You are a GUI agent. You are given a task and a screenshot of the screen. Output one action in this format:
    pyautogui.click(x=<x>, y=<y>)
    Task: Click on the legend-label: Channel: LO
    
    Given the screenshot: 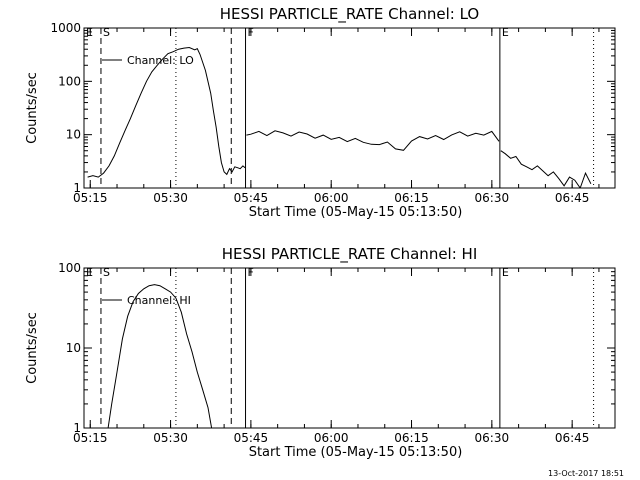 What is the action you would take?
    pyautogui.click(x=160, y=60)
    